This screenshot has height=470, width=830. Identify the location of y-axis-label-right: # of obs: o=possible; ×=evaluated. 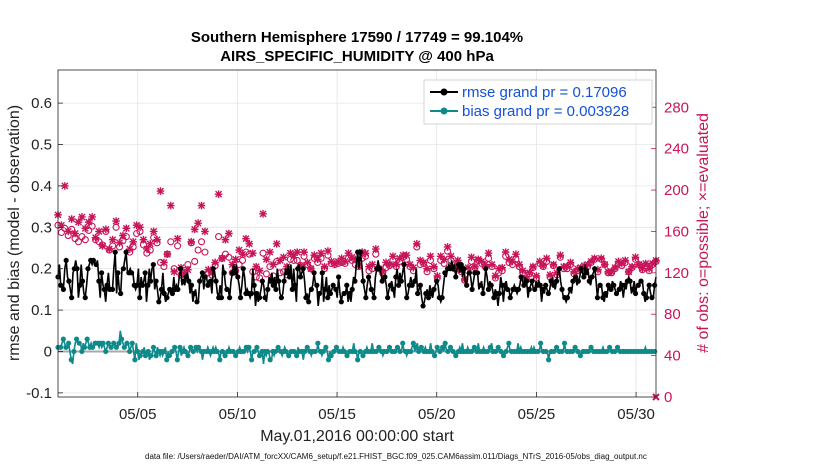
(703, 233).